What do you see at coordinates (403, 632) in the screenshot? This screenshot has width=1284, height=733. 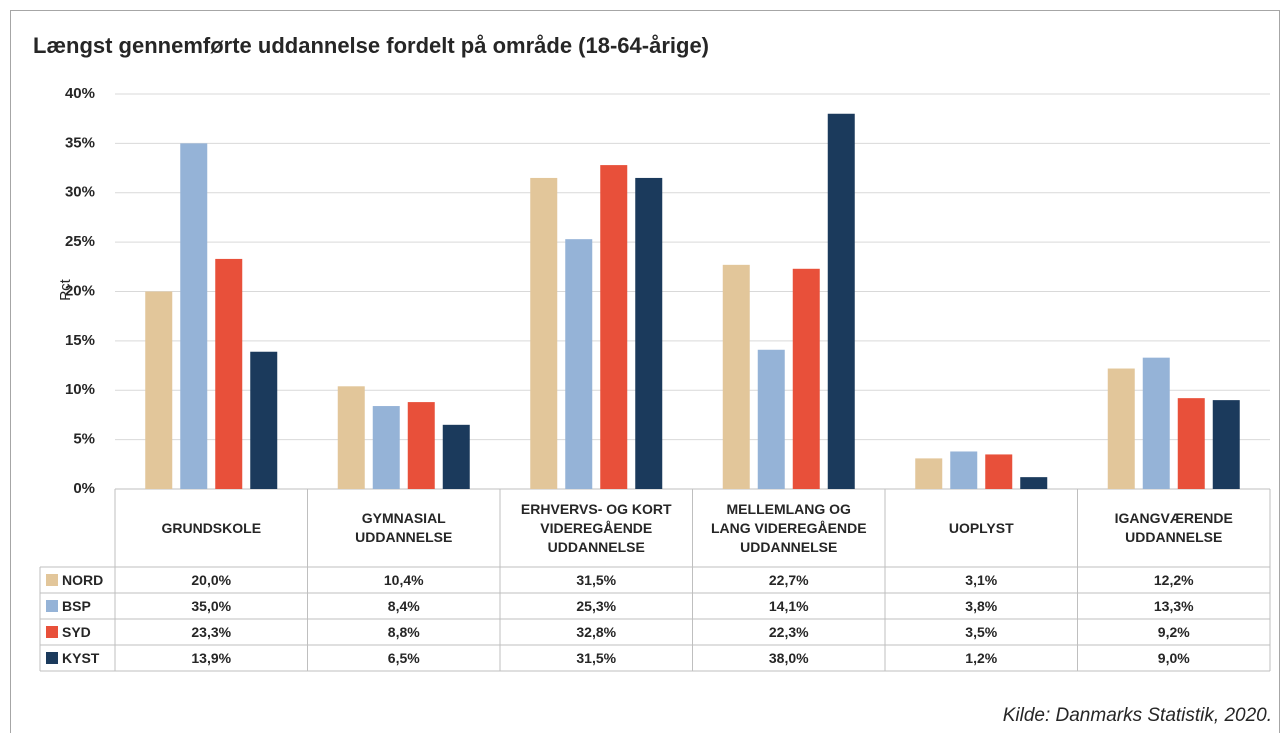 I see `table-value: 8,8%` at bounding box center [403, 632].